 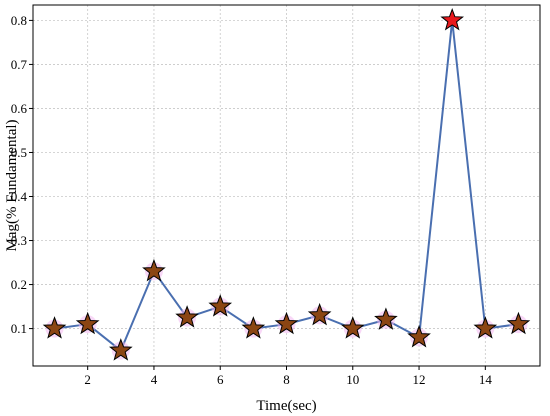 What do you see at coordinates (220, 379) in the screenshot?
I see `x-tick-label: 6` at bounding box center [220, 379].